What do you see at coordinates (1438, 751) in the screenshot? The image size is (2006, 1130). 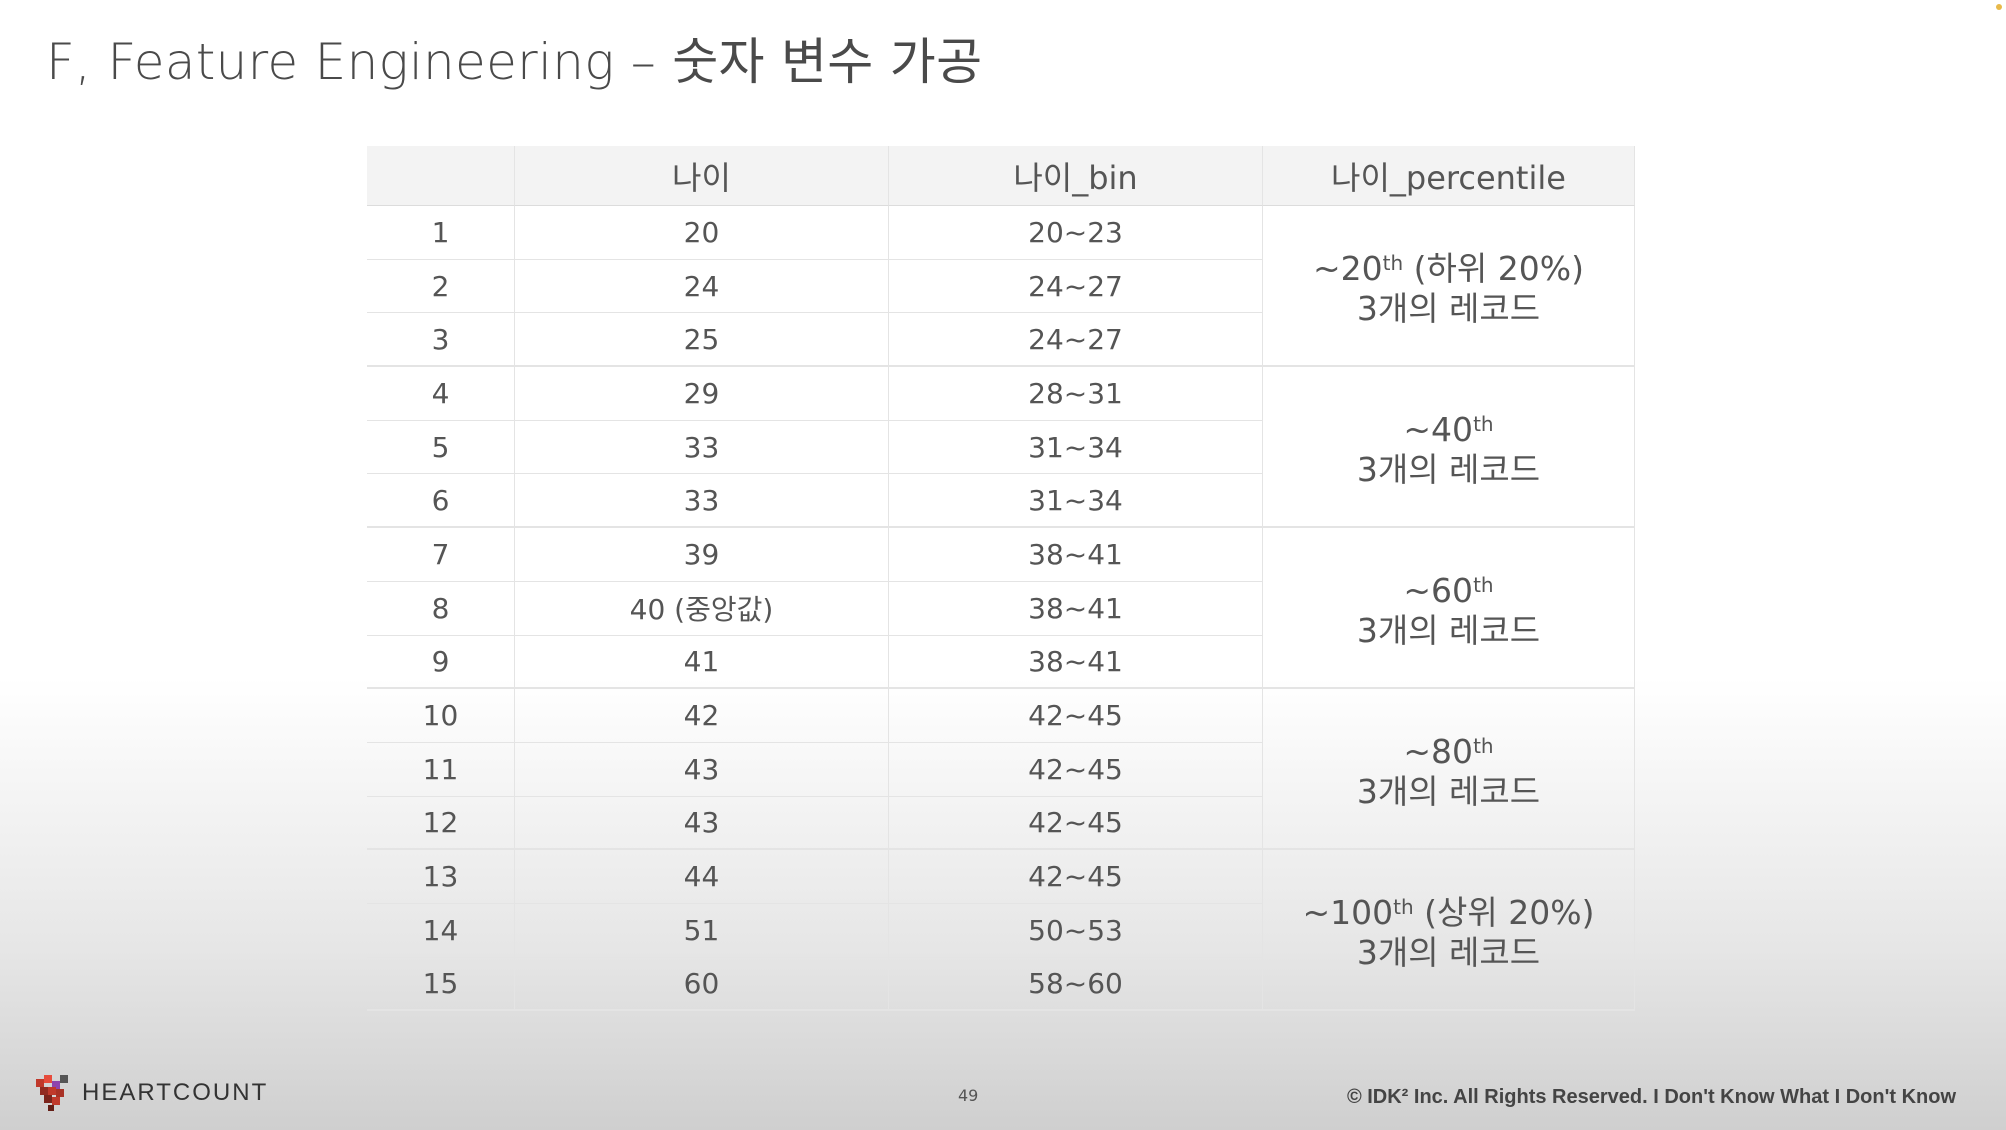 I see `percentile-value: ~80` at bounding box center [1438, 751].